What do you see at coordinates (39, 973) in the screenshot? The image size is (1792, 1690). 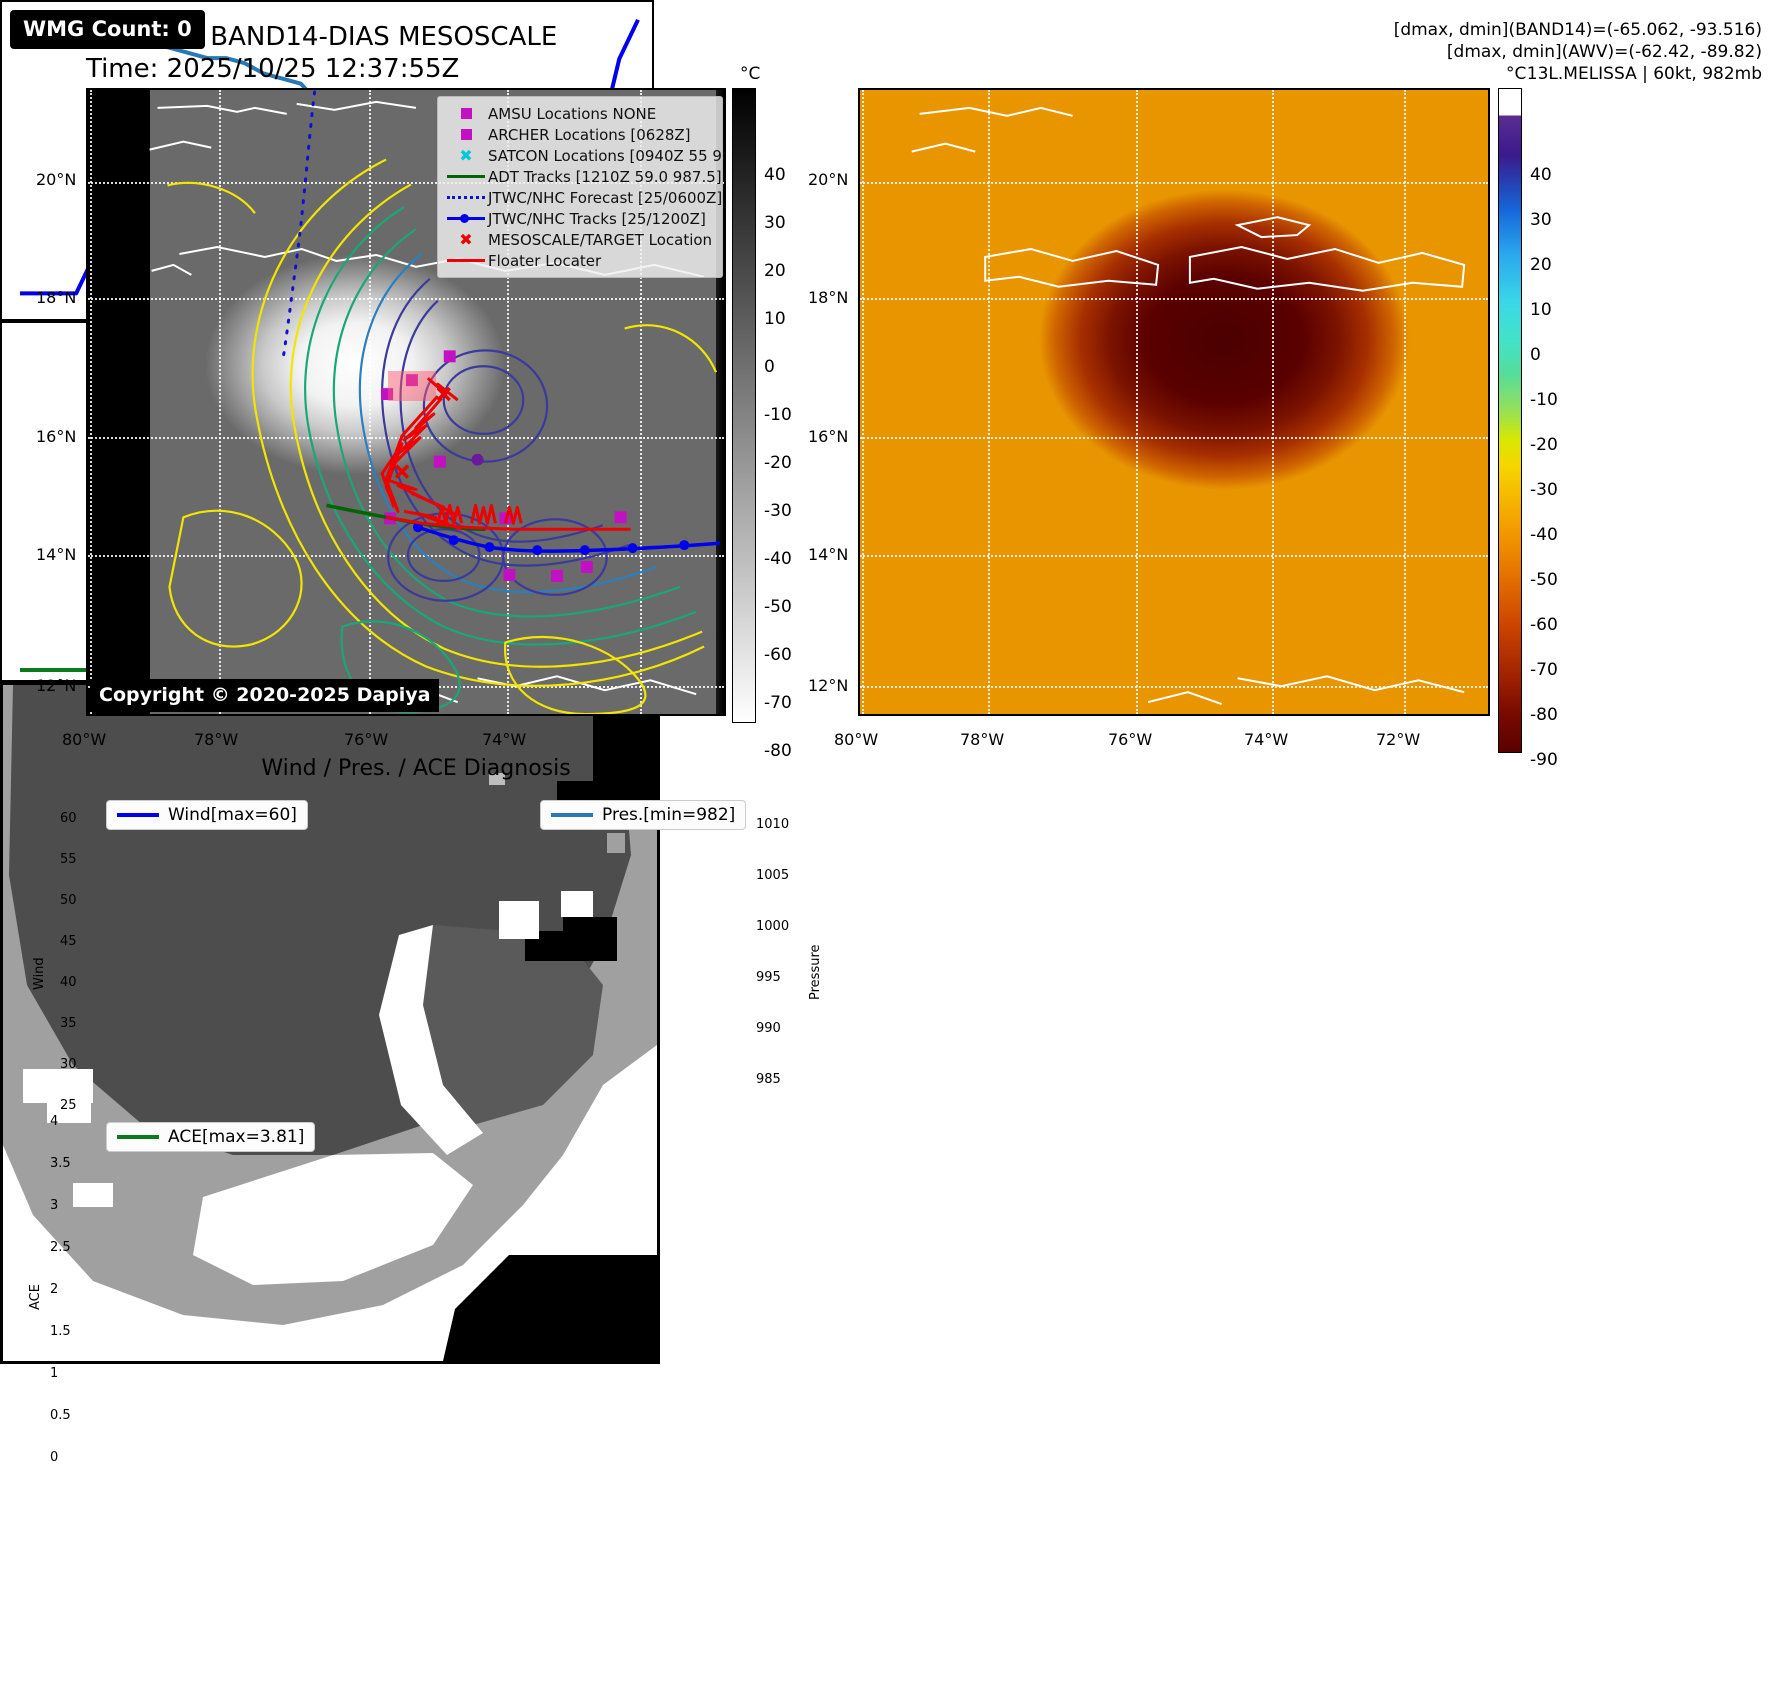 I see `wind-axis-label: Wind` at bounding box center [39, 973].